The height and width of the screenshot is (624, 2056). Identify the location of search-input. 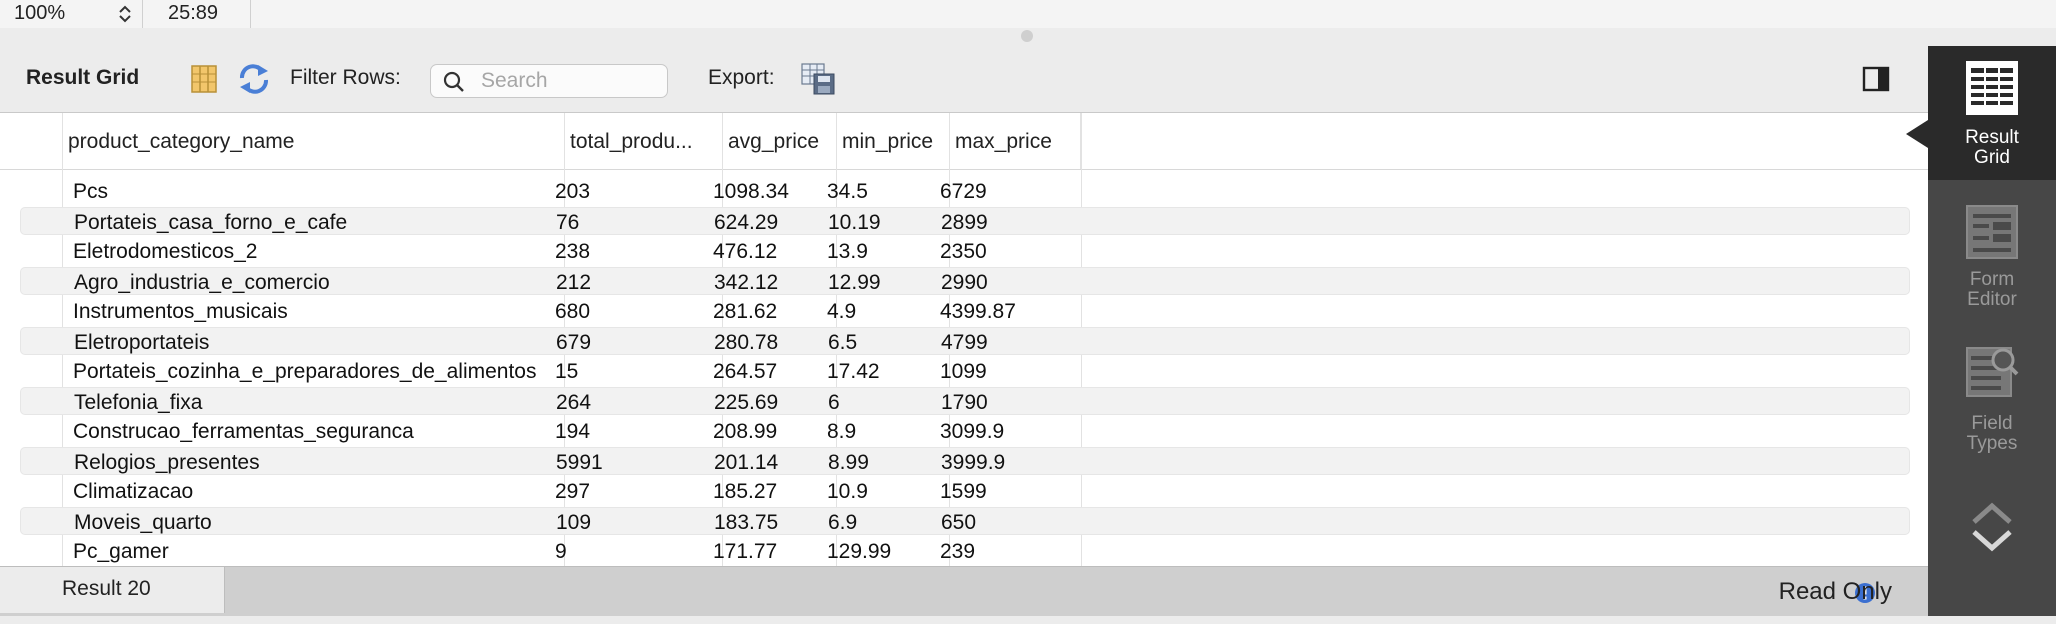
(568, 81).